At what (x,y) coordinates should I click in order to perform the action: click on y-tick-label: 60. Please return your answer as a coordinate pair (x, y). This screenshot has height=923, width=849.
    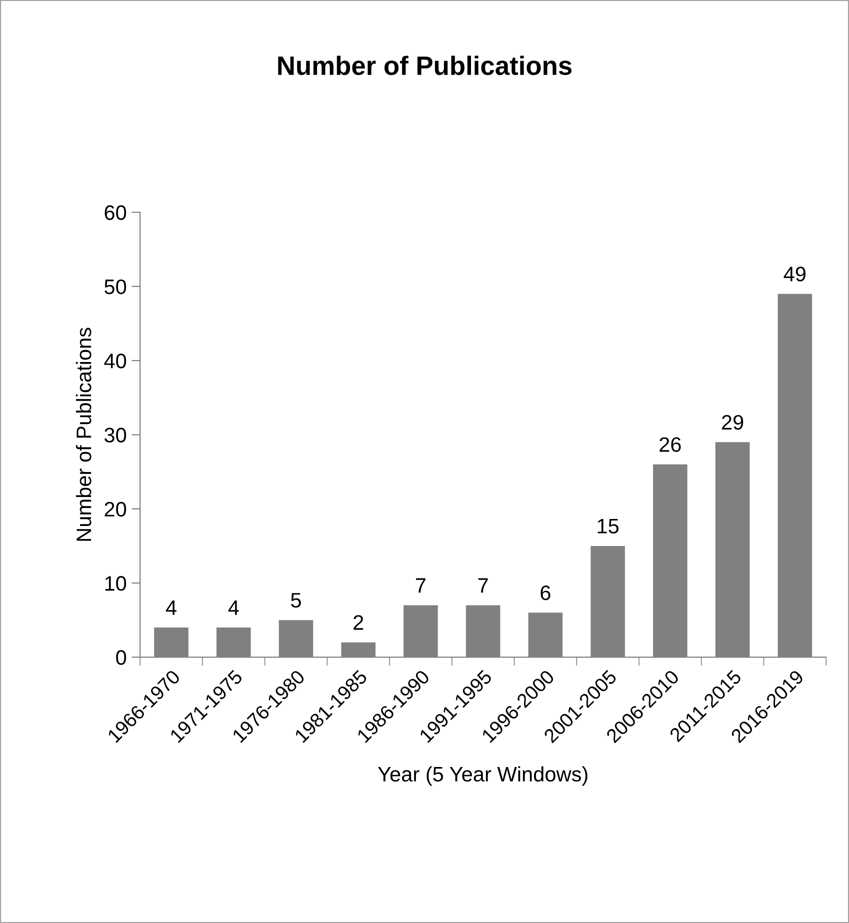
    Looking at the image, I should click on (115, 212).